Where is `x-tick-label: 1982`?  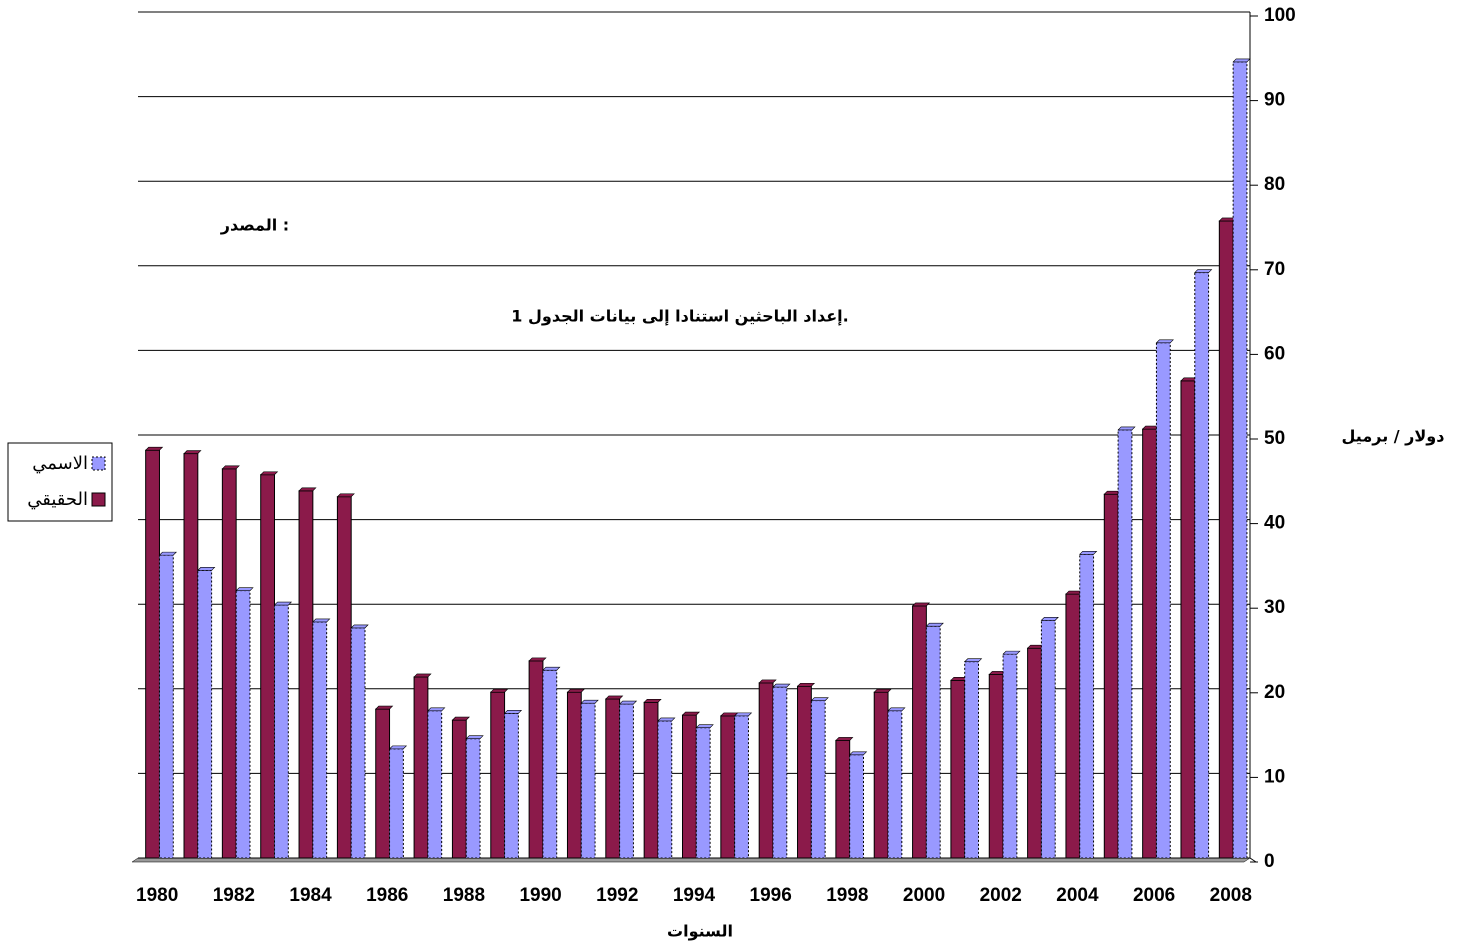
x-tick-label: 1982 is located at coordinates (234, 895).